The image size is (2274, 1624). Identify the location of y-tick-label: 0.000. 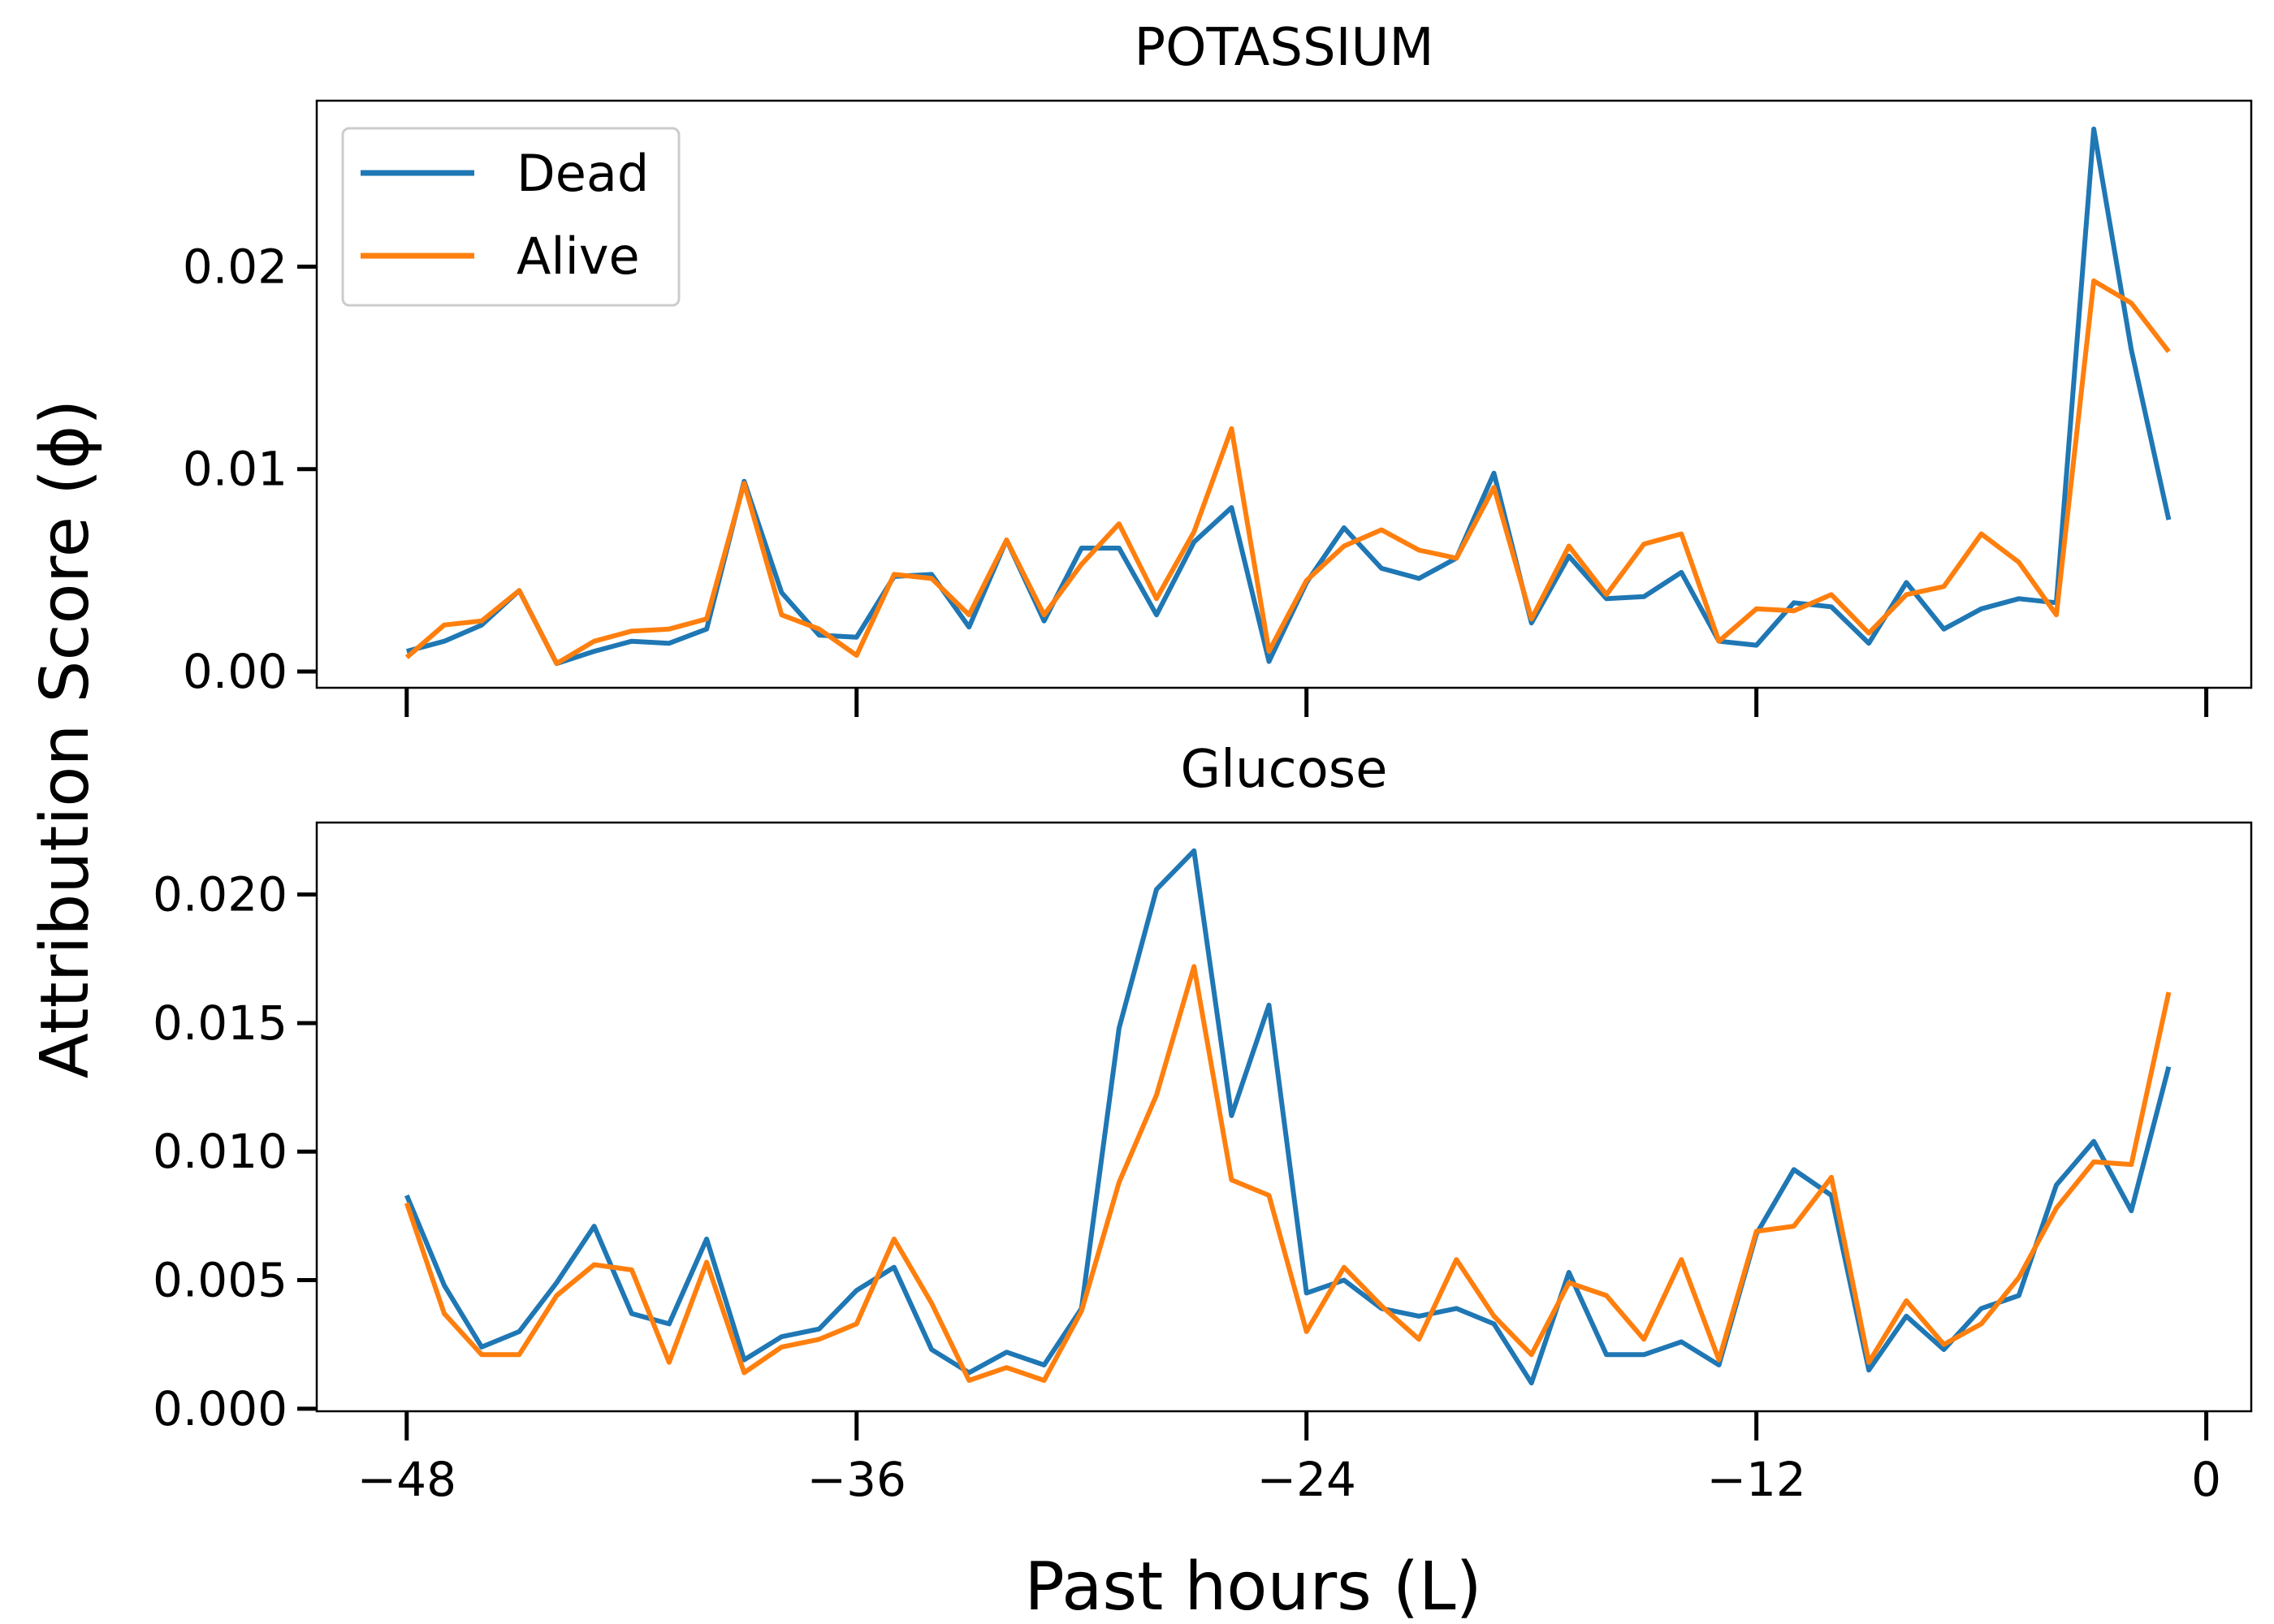
(220, 1409).